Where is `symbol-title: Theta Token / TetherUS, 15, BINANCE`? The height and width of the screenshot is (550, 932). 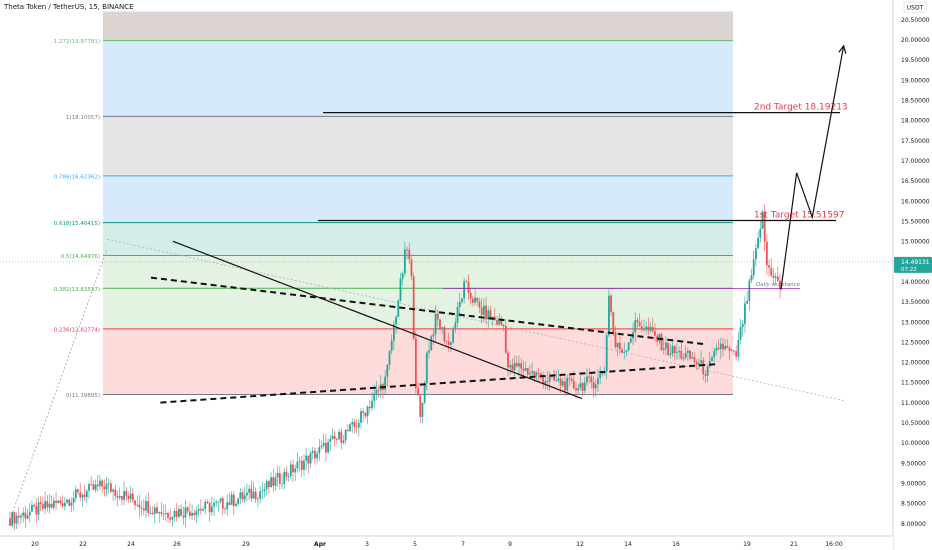
symbol-title: Theta Token / TetherUS, 15, BINANCE is located at coordinates (69, 7).